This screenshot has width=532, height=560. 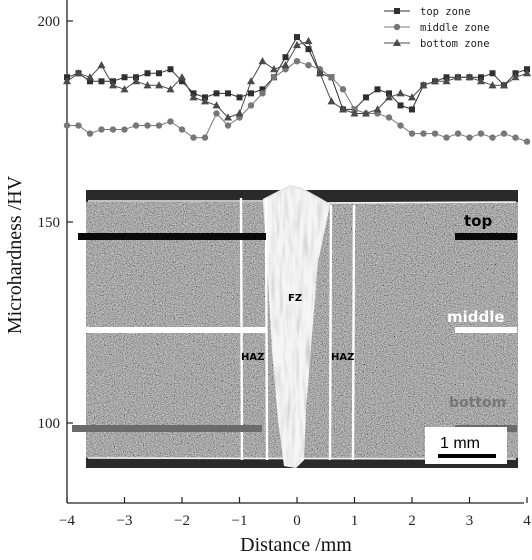 What do you see at coordinates (297, 521) in the screenshot?
I see `x-tick-label: 0` at bounding box center [297, 521].